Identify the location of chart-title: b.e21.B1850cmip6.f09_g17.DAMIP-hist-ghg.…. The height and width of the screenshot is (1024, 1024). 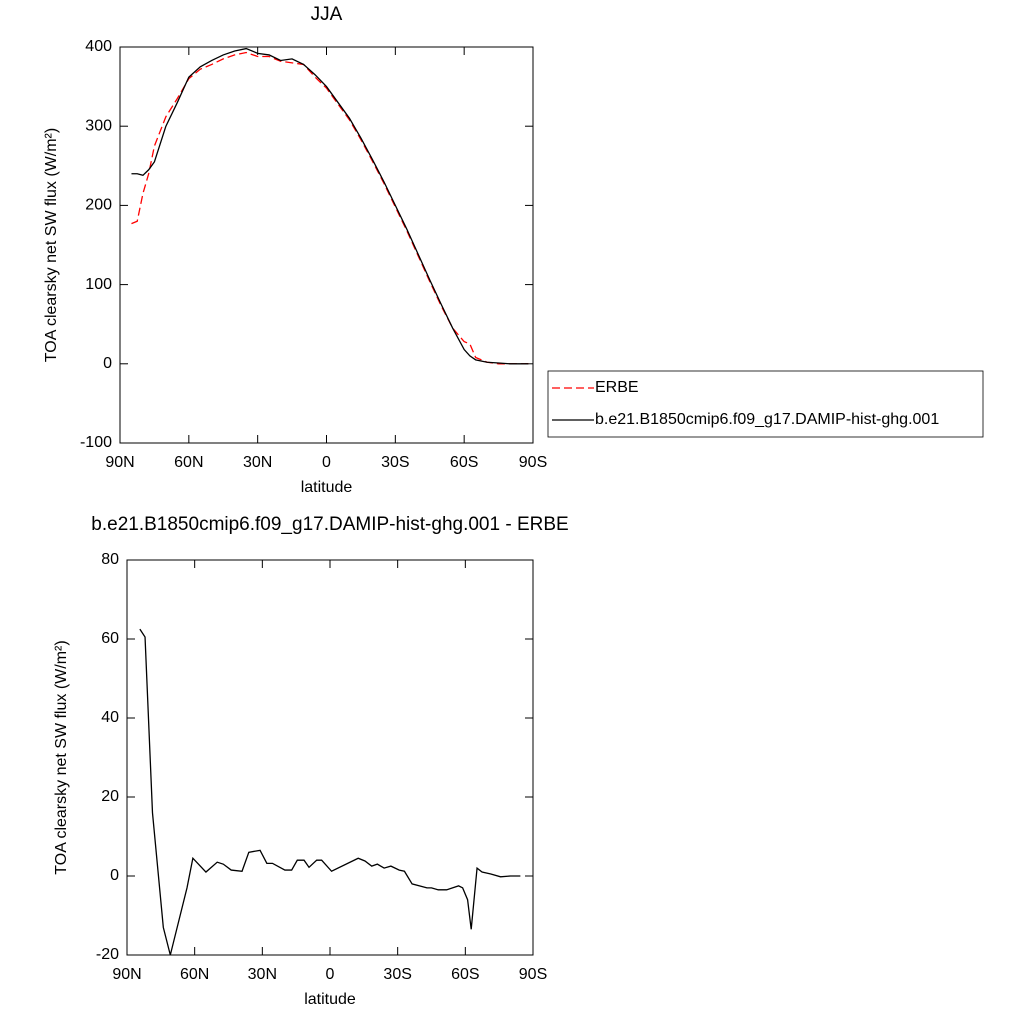
(329, 524).